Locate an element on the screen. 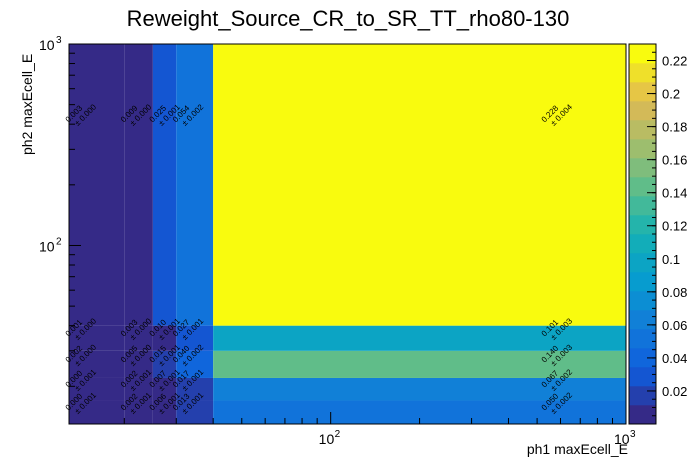  colorbar-tick-label: 0.08 is located at coordinates (674, 292).